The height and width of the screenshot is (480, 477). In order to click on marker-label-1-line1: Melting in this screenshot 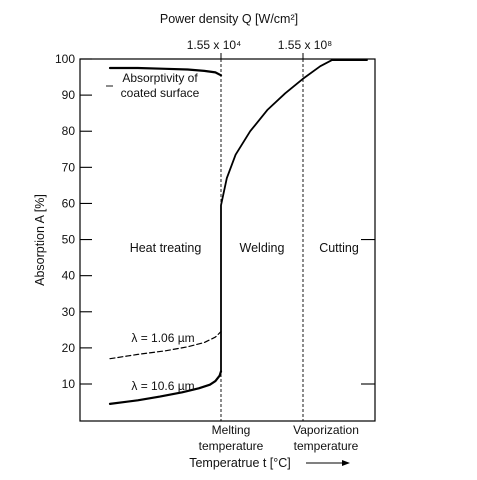, I will do `click(231, 430)`.